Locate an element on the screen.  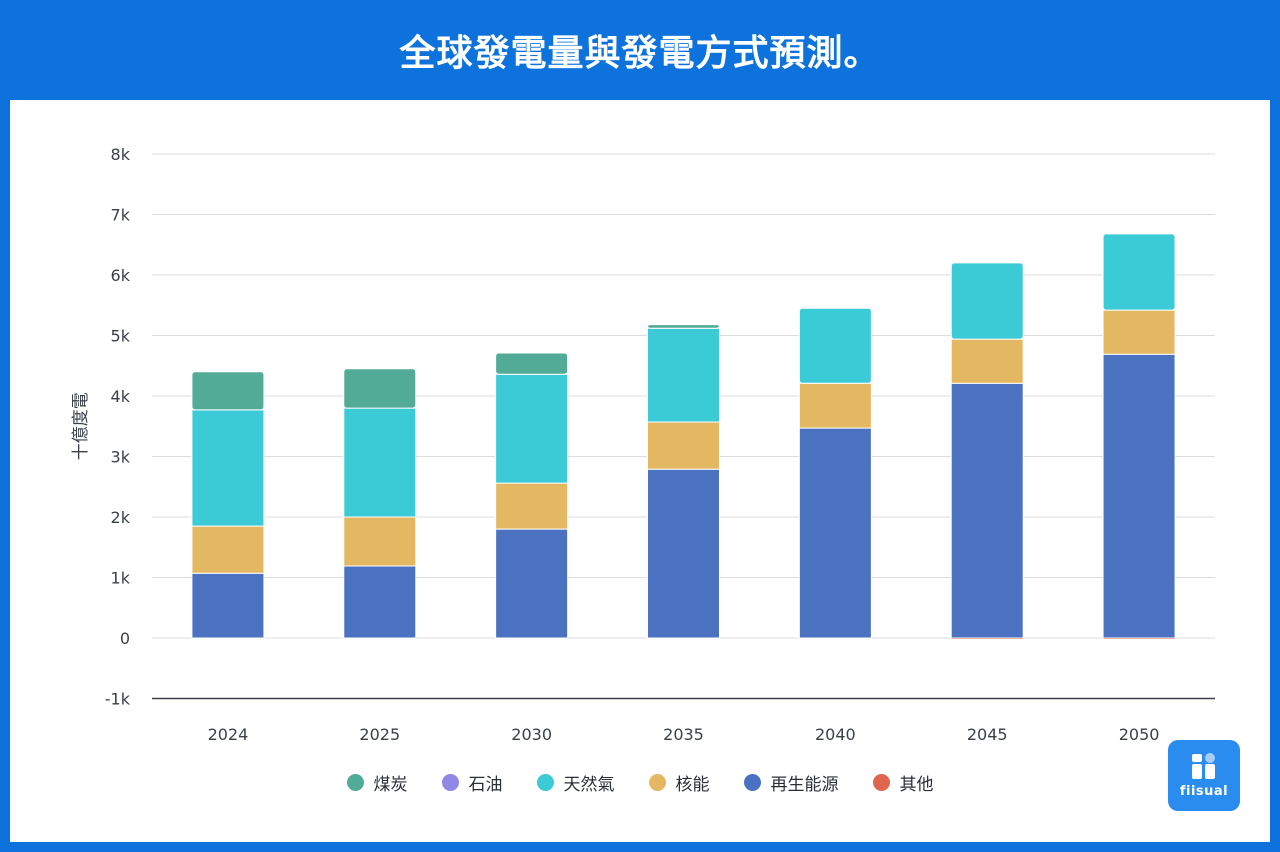
legend-item: 再生能源 is located at coordinates (791, 782).